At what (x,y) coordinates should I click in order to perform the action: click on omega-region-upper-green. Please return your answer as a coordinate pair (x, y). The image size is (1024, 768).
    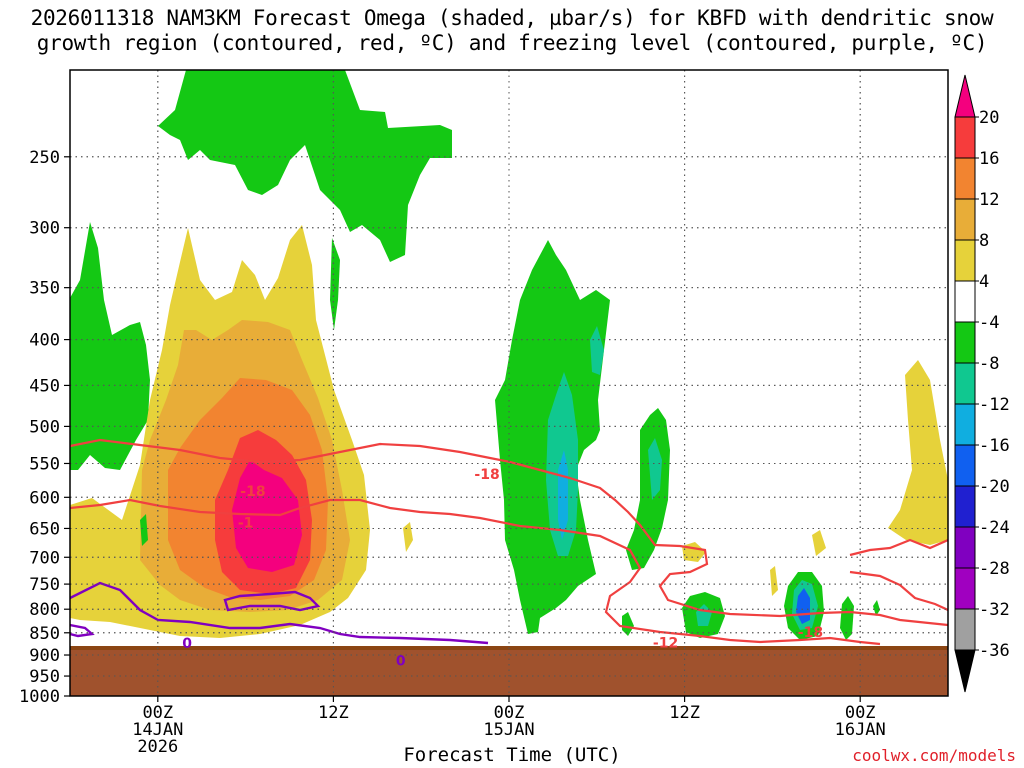
    Looking at the image, I should click on (305, 166).